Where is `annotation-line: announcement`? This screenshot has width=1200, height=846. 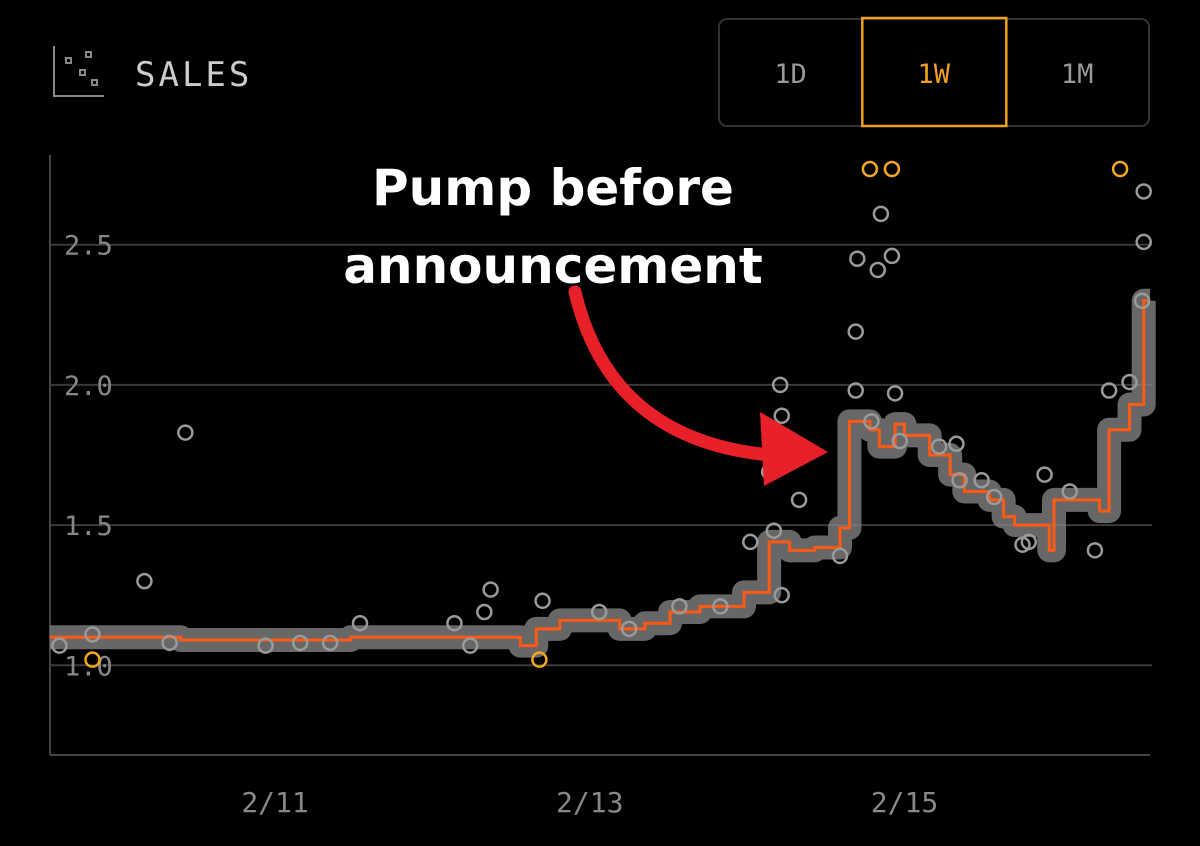
annotation-line: announcement is located at coordinates (553, 266).